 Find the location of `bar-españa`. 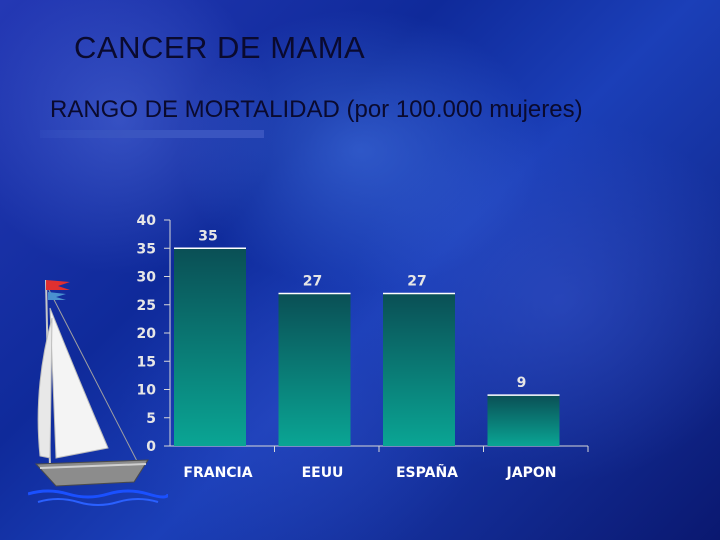

bar-españa is located at coordinates (419, 369).